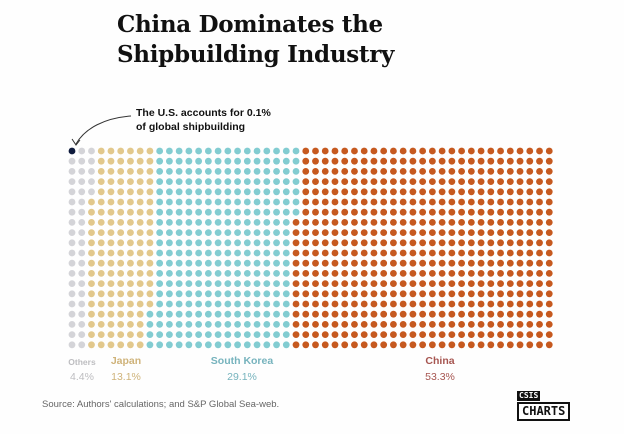  What do you see at coordinates (440, 377) in the screenshot?
I see `percent-china: 53.3%` at bounding box center [440, 377].